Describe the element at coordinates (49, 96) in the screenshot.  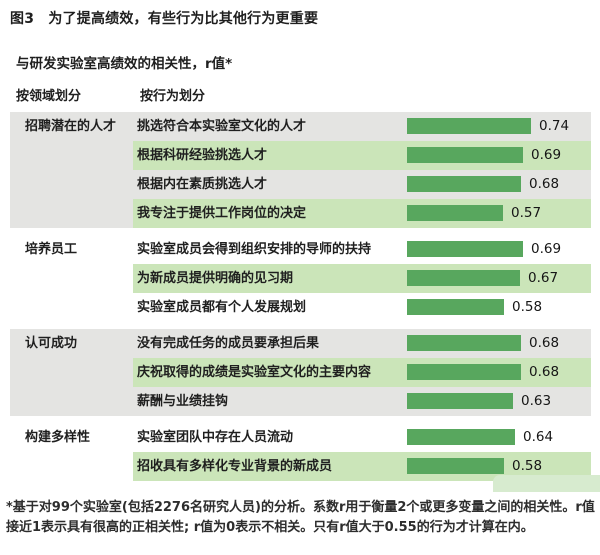
I see `column-header-domain: 按领域划分` at that location.